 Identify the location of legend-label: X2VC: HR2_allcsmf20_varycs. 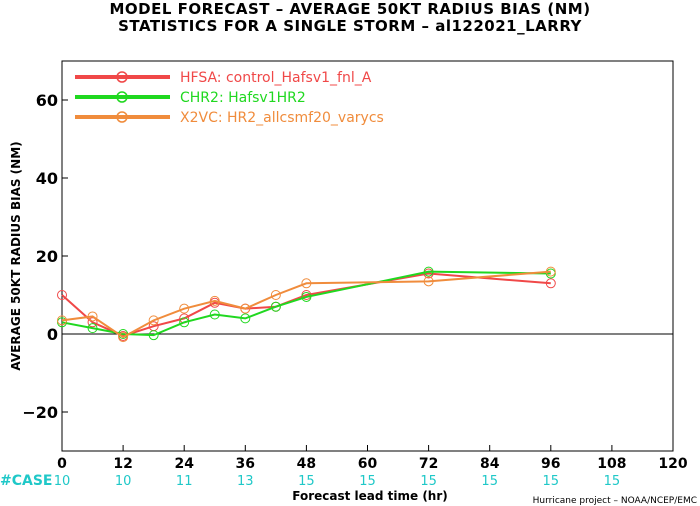
(282, 118).